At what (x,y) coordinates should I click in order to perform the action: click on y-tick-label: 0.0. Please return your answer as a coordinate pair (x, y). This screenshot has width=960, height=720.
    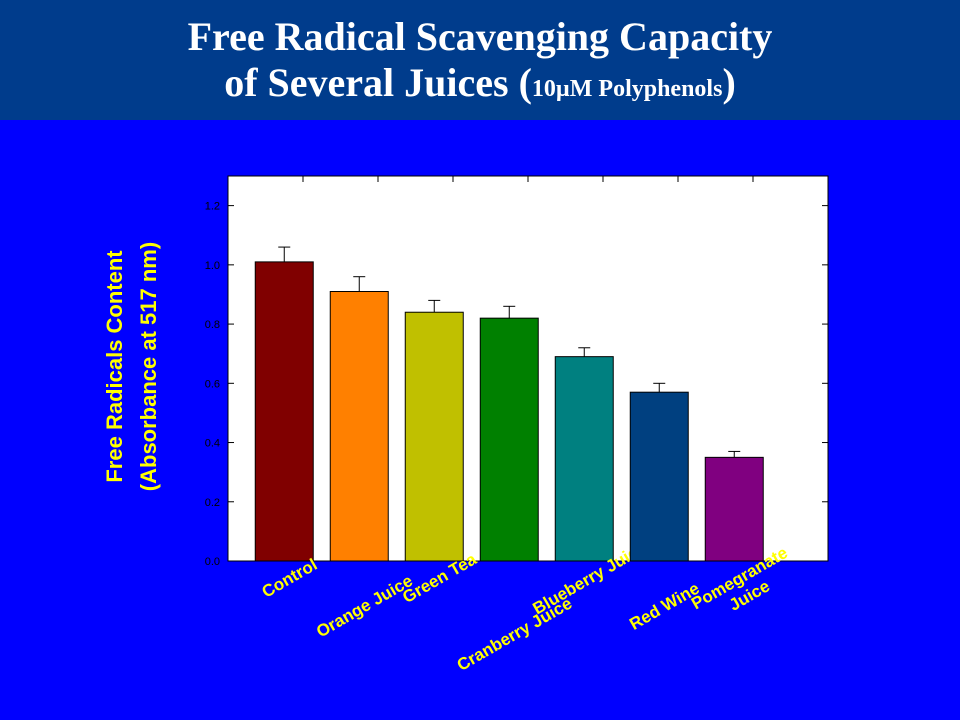
    Looking at the image, I should click on (212, 562).